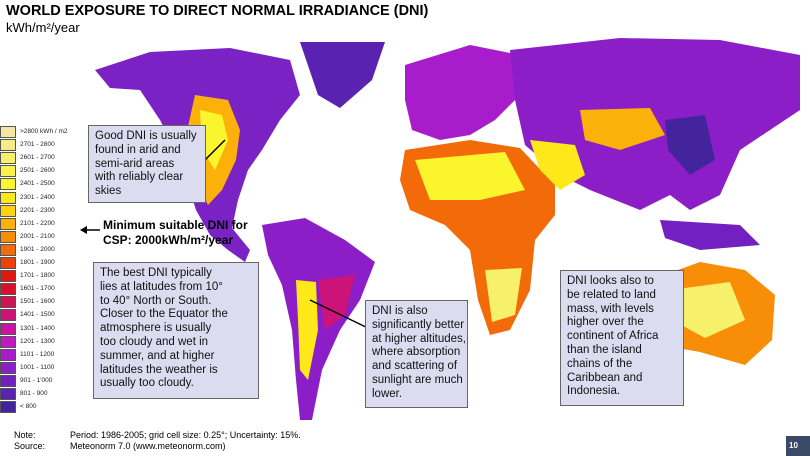 This screenshot has height=456, width=810. What do you see at coordinates (690, 145) in the screenshot?
I see `china` at bounding box center [690, 145].